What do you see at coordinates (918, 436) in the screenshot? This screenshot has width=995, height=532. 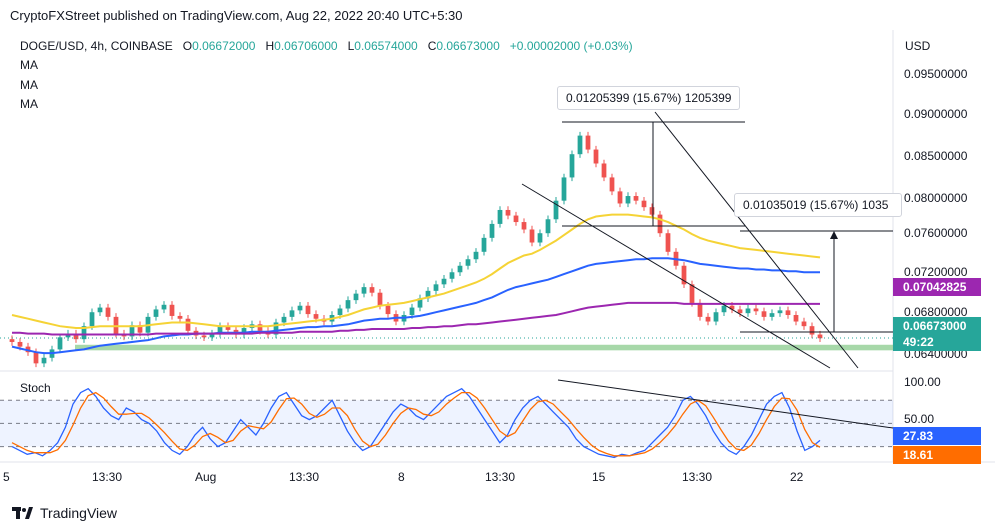 I see `stoch-k-value: 27.83` at bounding box center [918, 436].